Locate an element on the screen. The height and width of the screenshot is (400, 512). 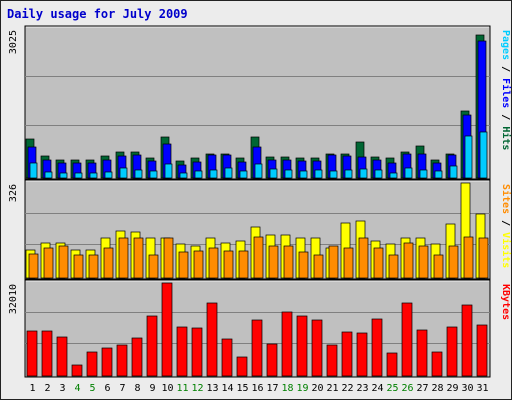
x-tick-label-day-16: 16 is located at coordinates (257, 388).